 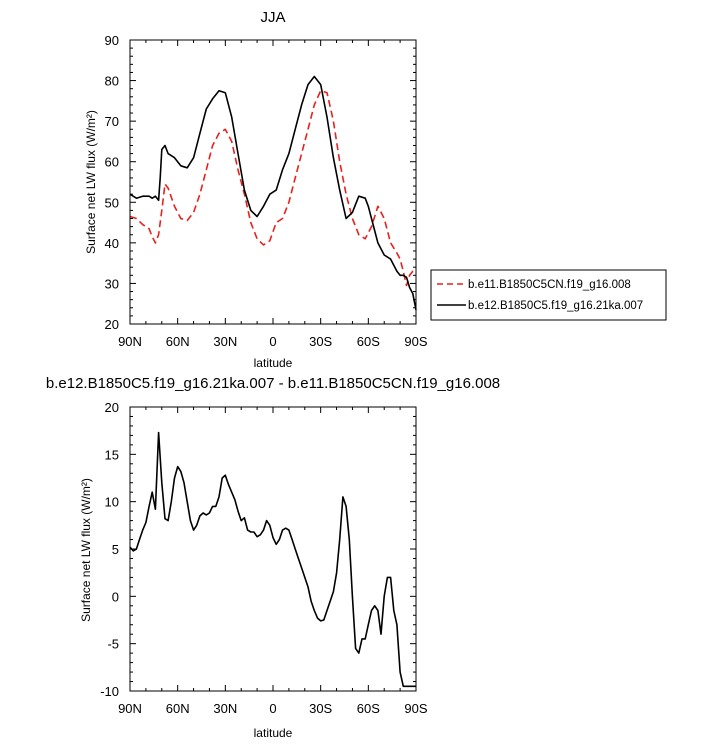 What do you see at coordinates (112, 502) in the screenshot?
I see `bottom-y-tick-label: 10` at bounding box center [112, 502].